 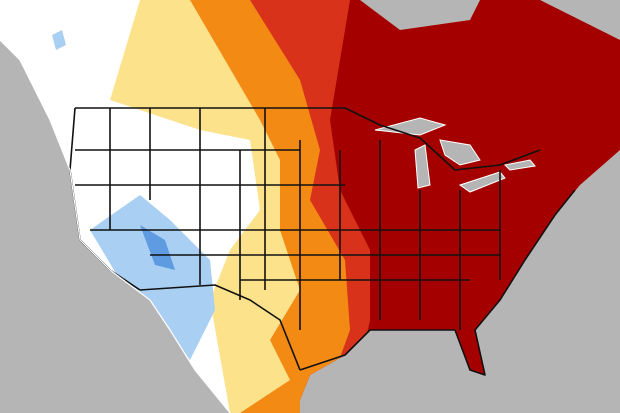 What do you see at coordinates (157, 247) in the screenshot?
I see `band-blue` at bounding box center [157, 247].